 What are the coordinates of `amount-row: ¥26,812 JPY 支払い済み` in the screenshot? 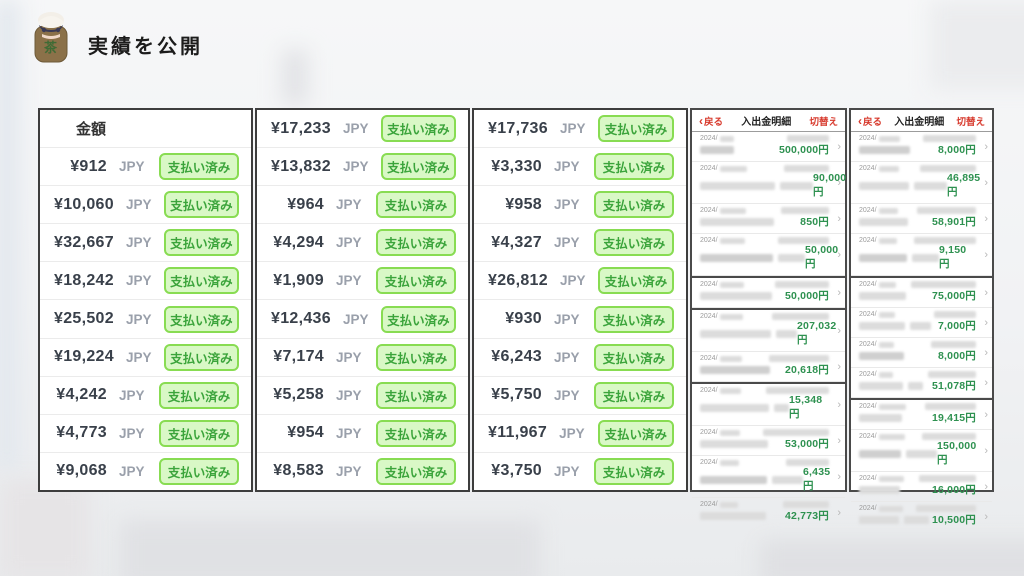 It's located at (580, 281).